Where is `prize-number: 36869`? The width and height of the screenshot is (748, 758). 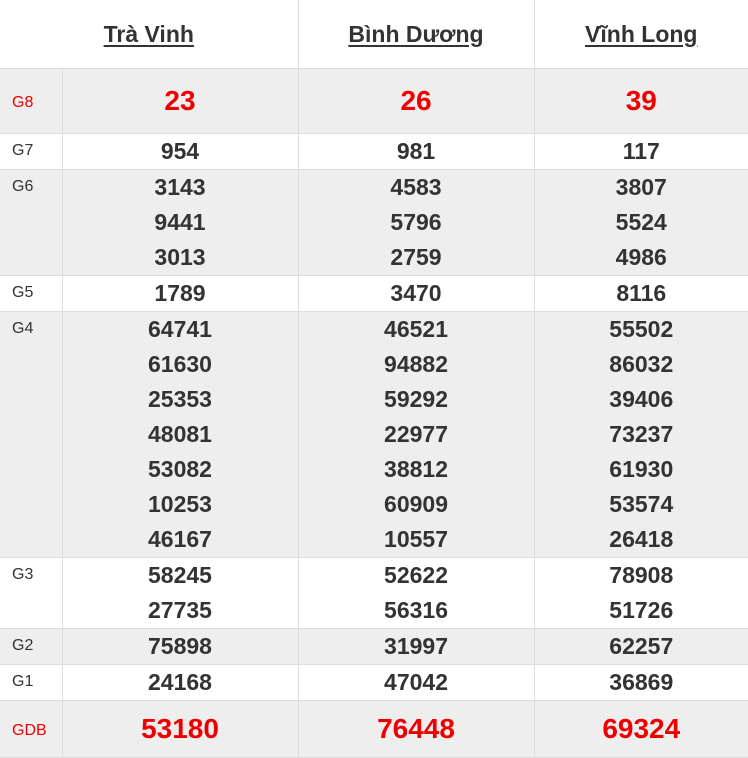
prize-number: 36869 is located at coordinates (641, 682).